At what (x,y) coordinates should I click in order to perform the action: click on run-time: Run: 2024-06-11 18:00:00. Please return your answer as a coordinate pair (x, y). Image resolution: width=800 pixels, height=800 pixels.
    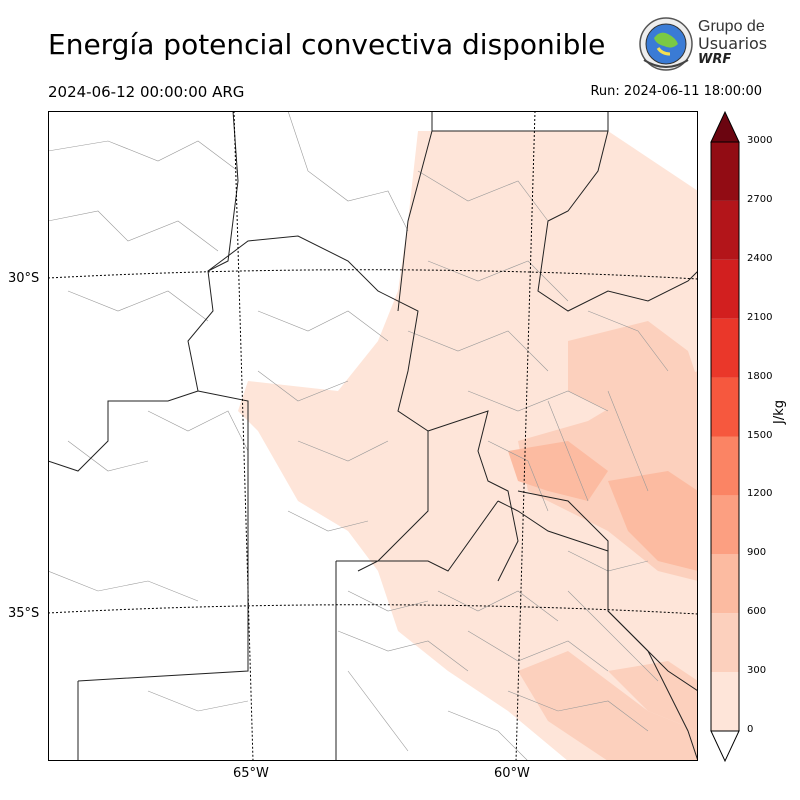
    Looking at the image, I should click on (676, 91).